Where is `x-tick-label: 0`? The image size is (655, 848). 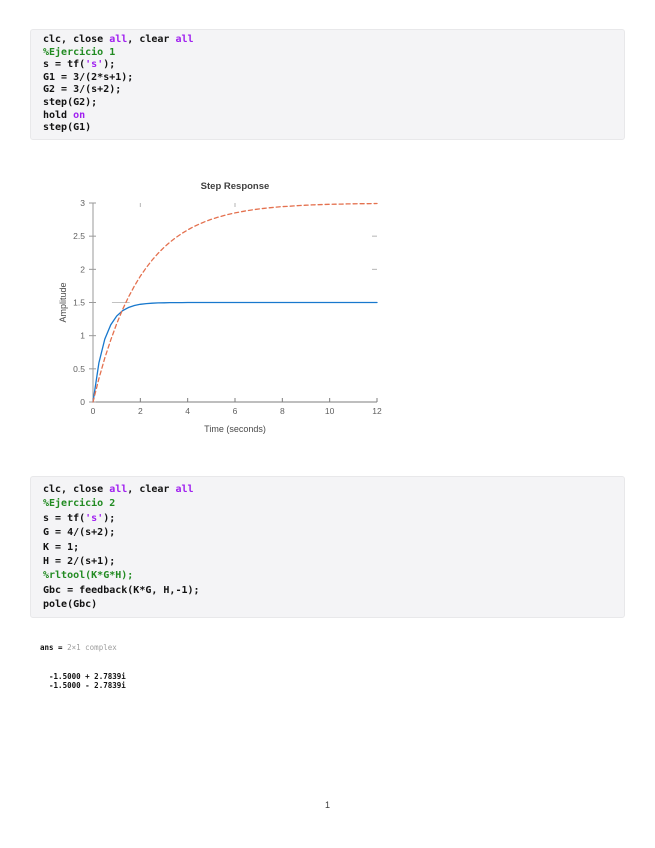
x-tick-label: 0 is located at coordinates (93, 411).